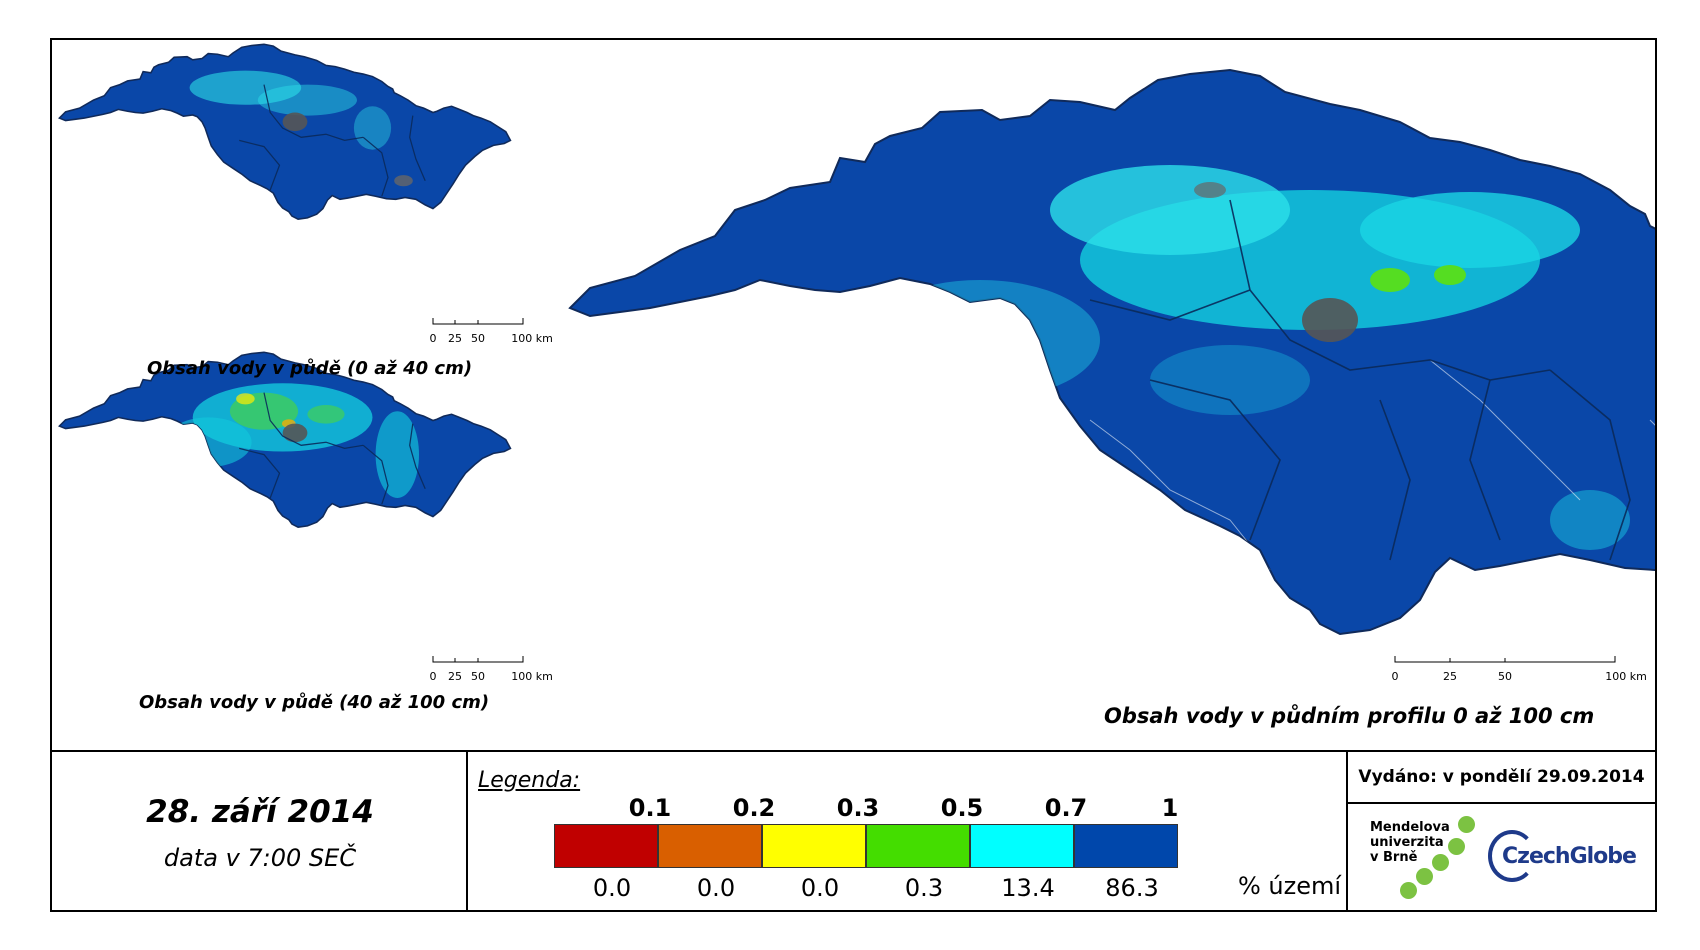  I want to click on mendel-logo: Mendelova univerzita v Brně, so click(1425, 859).